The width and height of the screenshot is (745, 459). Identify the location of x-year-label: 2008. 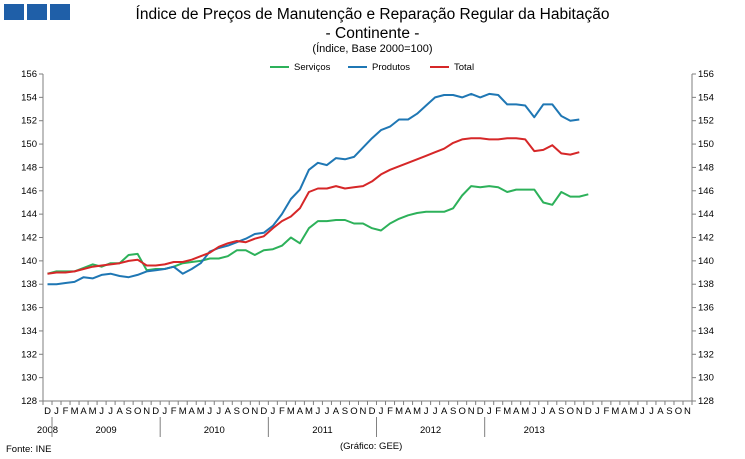
(47, 430).